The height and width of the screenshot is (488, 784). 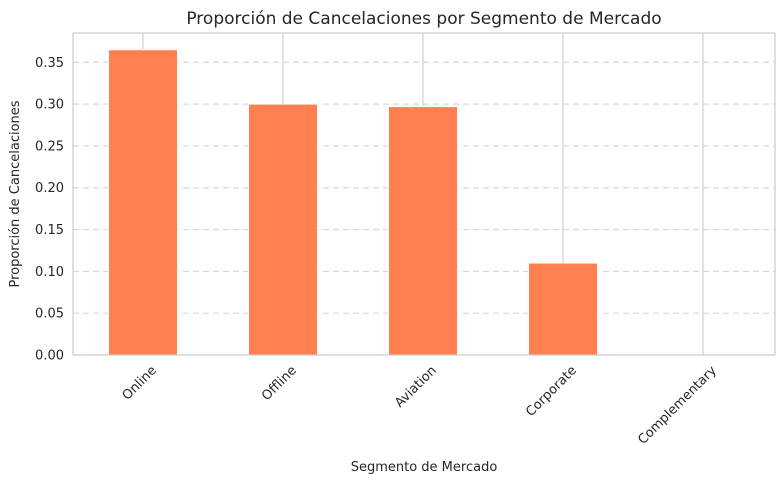 What do you see at coordinates (551, 391) in the screenshot?
I see `x-tick-label: Corporate` at bounding box center [551, 391].